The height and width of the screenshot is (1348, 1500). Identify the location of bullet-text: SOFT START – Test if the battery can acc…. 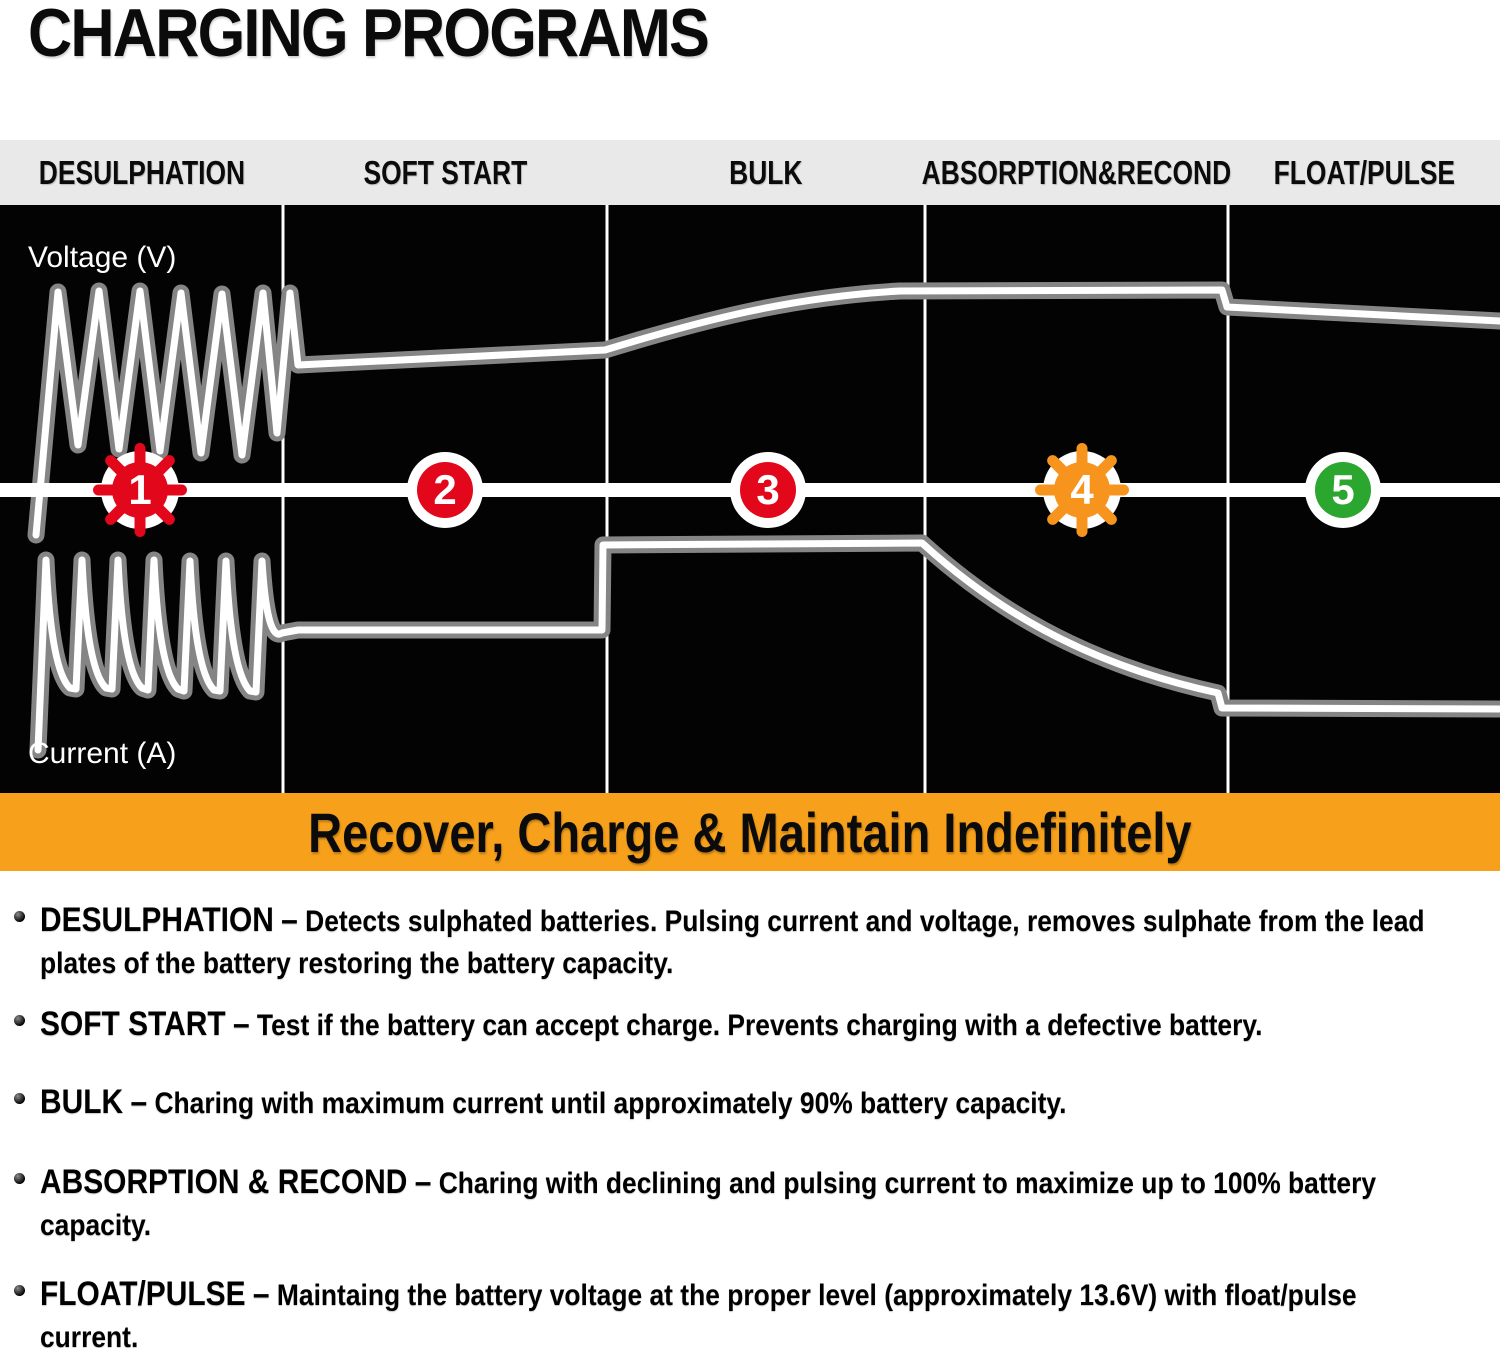
(744, 1025).